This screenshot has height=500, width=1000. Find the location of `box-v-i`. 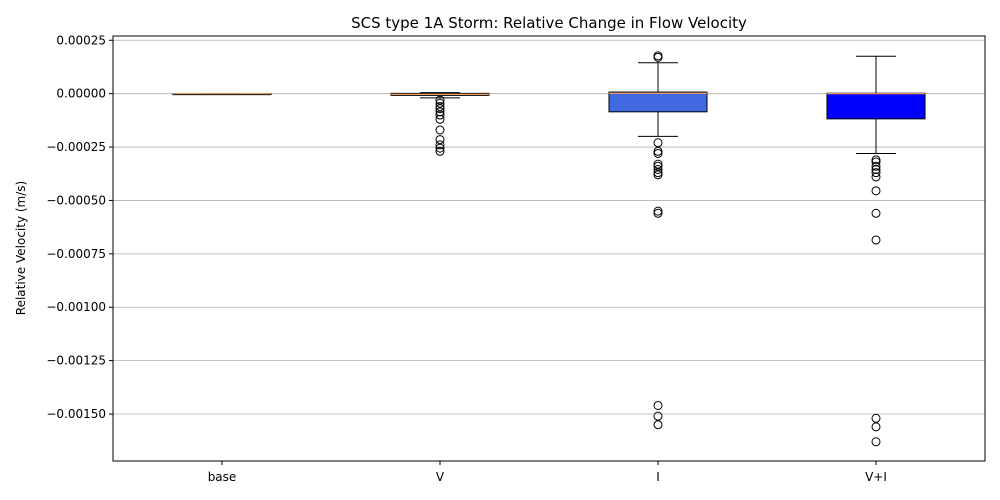

box-v-i is located at coordinates (876, 251).